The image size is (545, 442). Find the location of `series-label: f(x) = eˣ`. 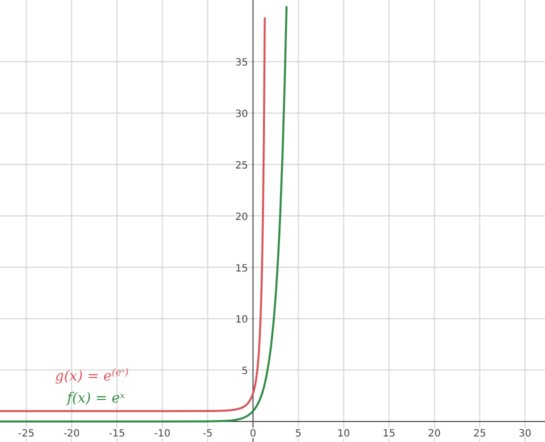

series-label: f(x) = eˣ is located at coordinates (95, 398).